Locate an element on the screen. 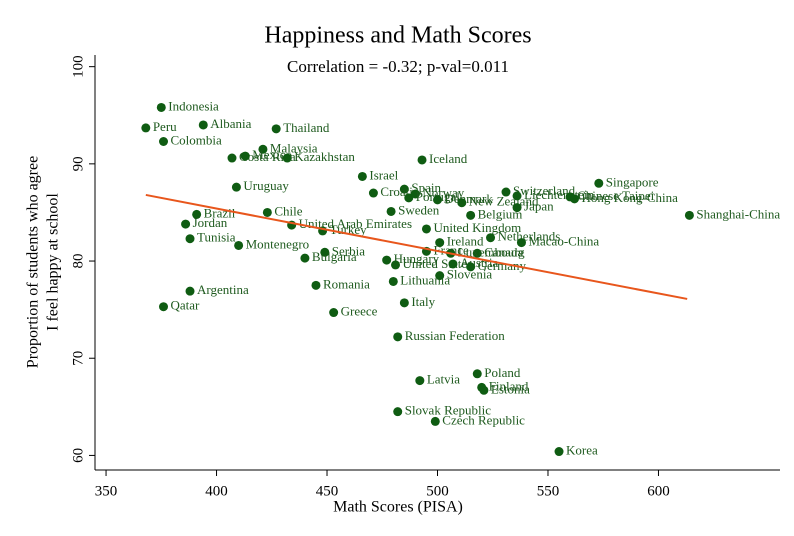 This screenshot has width=794, height=536. point-label: Estonia is located at coordinates (510, 388).